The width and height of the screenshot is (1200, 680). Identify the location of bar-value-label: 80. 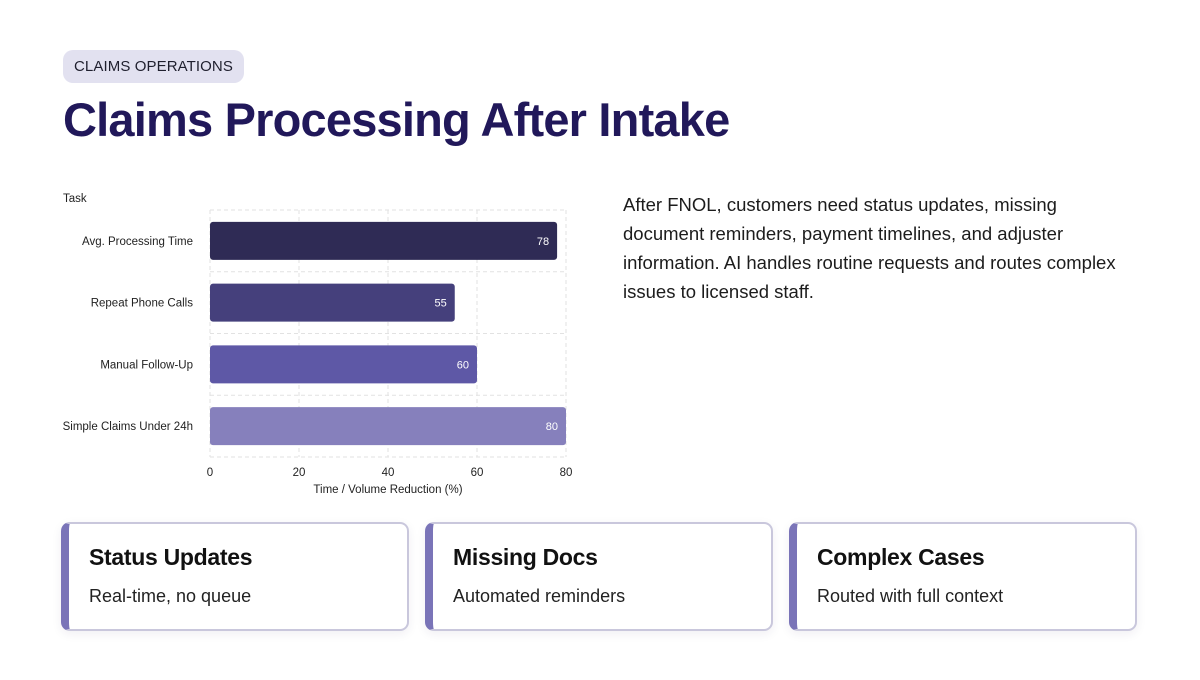
(552, 427).